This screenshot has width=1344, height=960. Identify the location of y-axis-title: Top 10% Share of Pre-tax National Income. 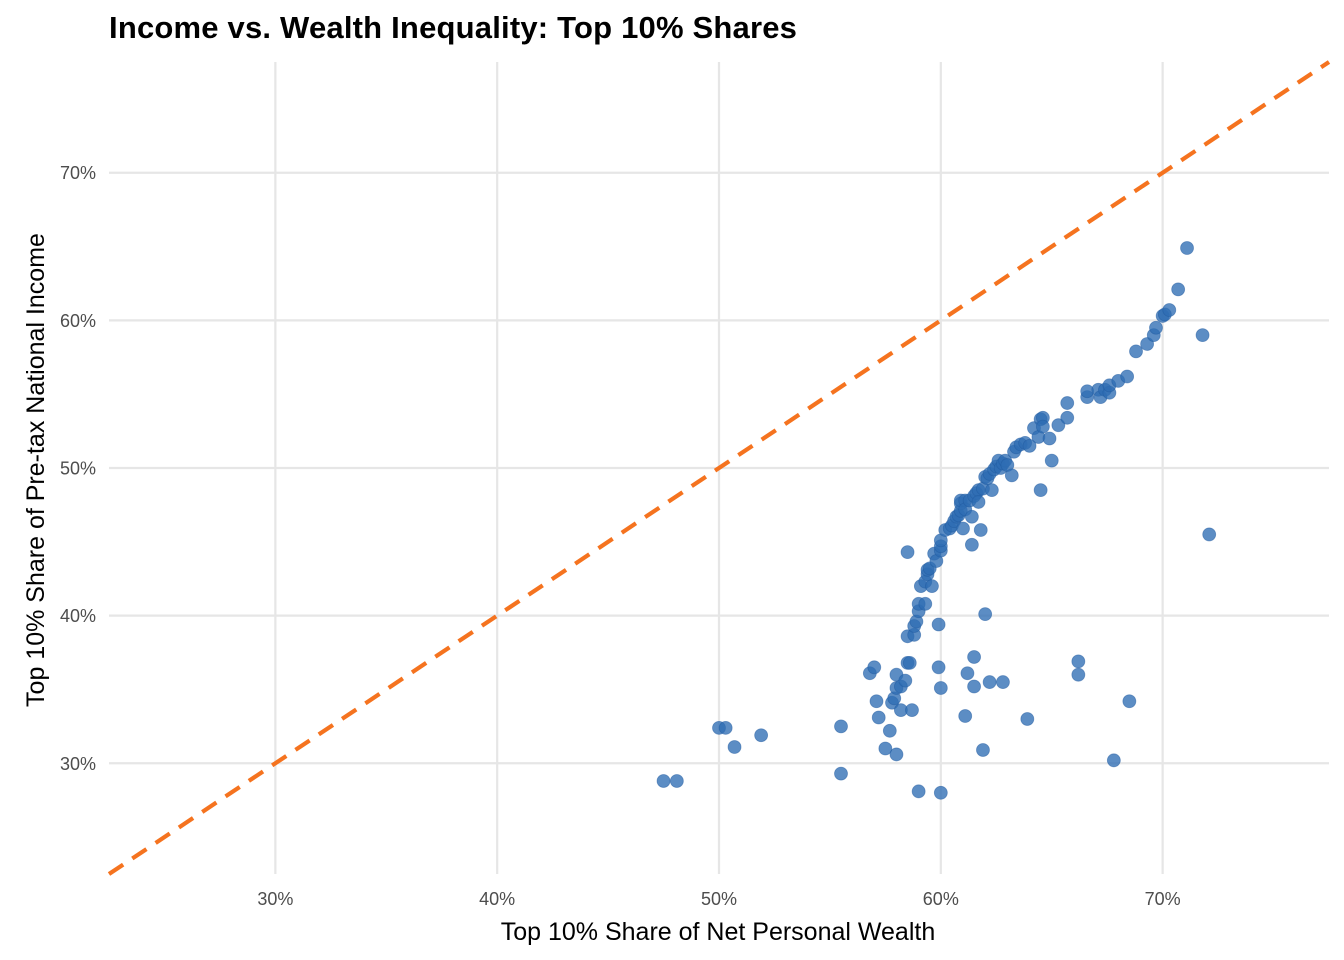
(36, 470).